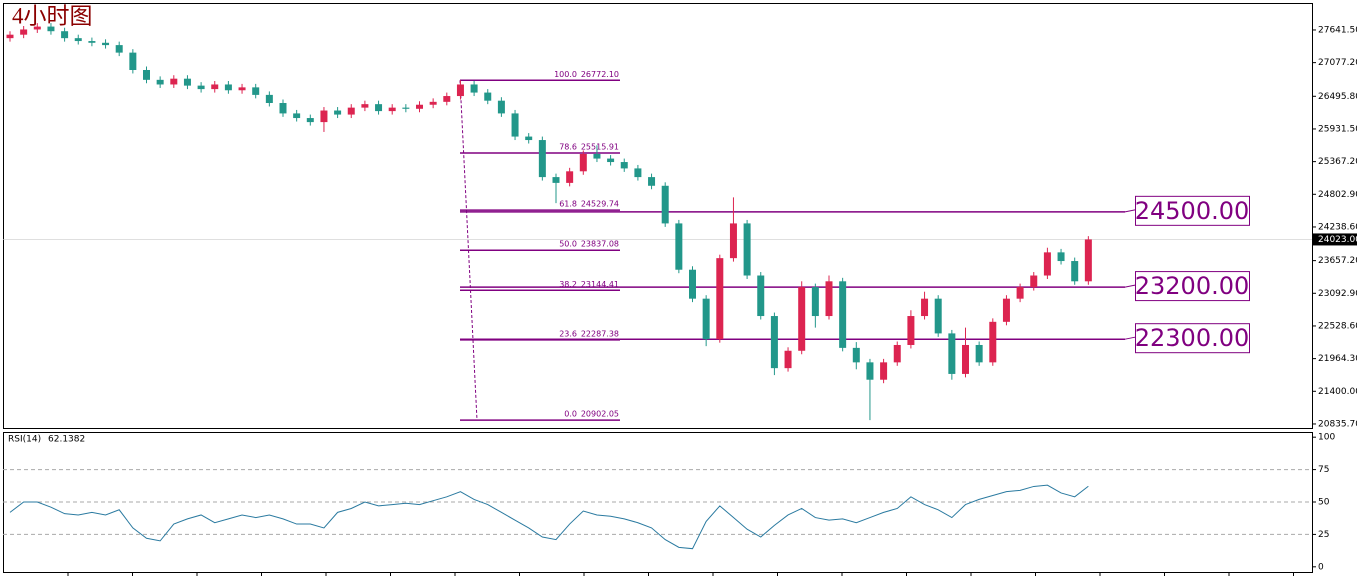 The height and width of the screenshot is (577, 1357). What do you see at coordinates (1323, 470) in the screenshot?
I see `y-tick-label: 75` at bounding box center [1323, 470].